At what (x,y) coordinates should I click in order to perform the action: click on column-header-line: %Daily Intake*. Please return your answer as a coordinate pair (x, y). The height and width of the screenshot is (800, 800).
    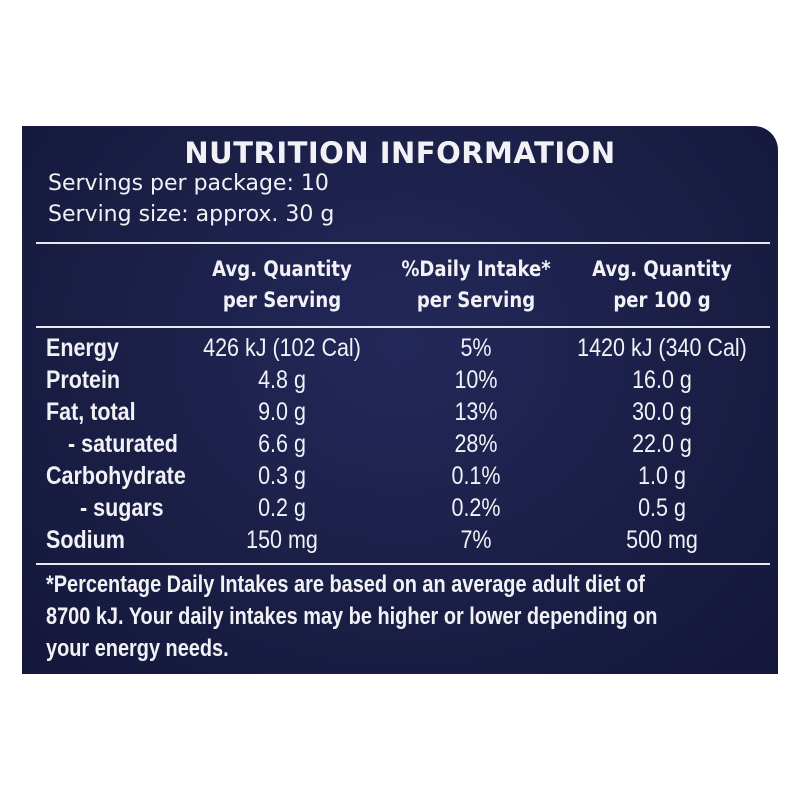
    Looking at the image, I should click on (476, 269).